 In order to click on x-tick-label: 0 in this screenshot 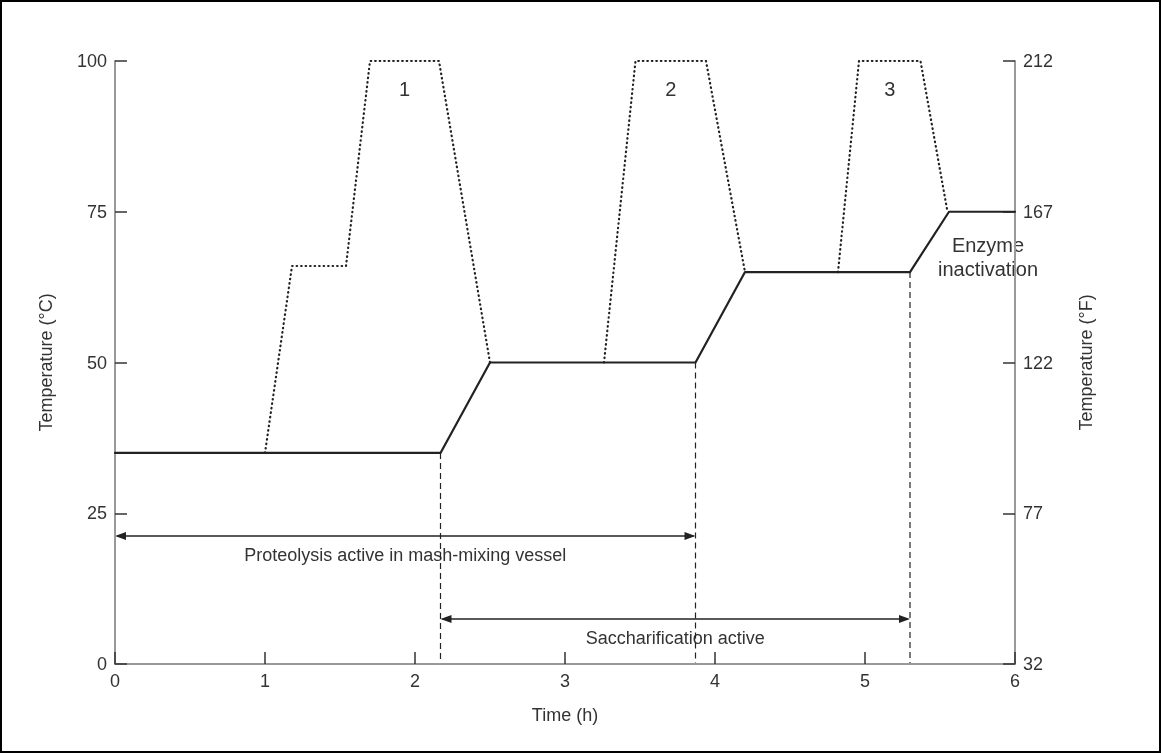, I will do `click(115, 681)`.